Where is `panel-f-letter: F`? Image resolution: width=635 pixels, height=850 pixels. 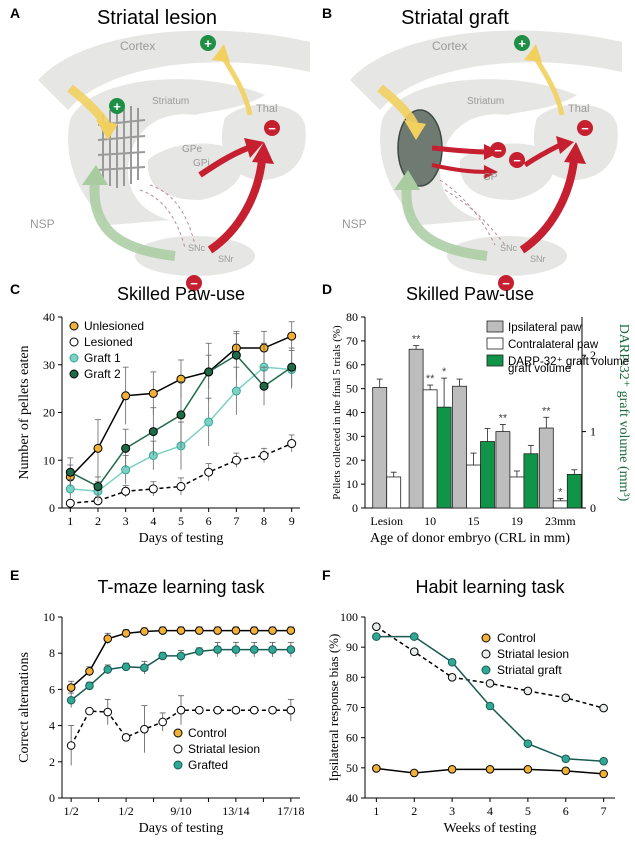 panel-f-letter: F is located at coordinates (326, 575).